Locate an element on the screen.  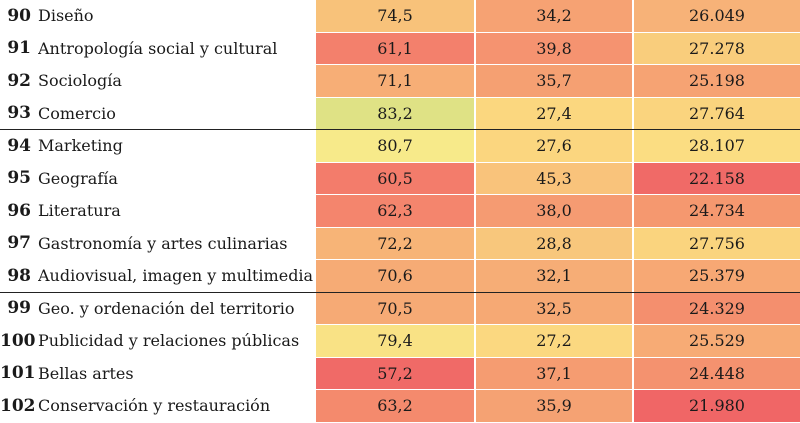
table-row: 90 Diseño 74,5 34,2 26.049 is located at coordinates (400, 16).